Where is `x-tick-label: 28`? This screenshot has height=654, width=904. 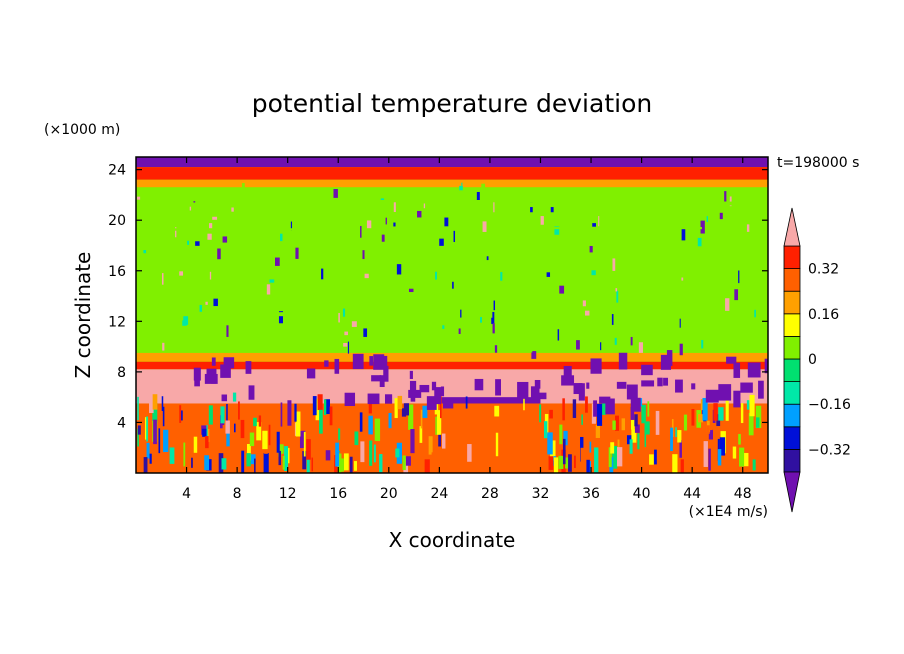
x-tick-label: 28 is located at coordinates (490, 494).